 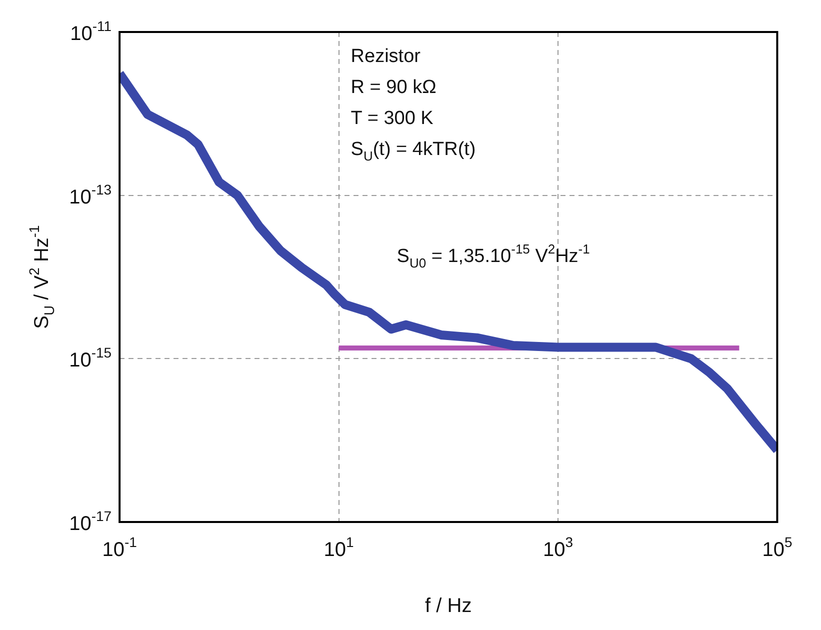 I want to click on y-axis-title: SU / V2 Hz-1, so click(x=41, y=276).